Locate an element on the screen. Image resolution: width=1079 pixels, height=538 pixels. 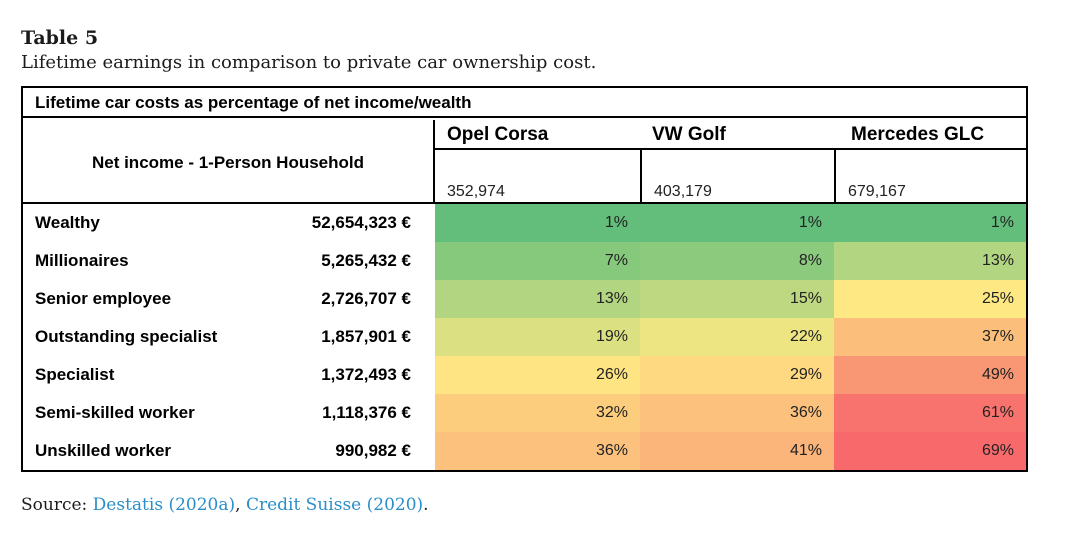
row-header-label: Net income - 1-Person Household is located at coordinates (228, 162).